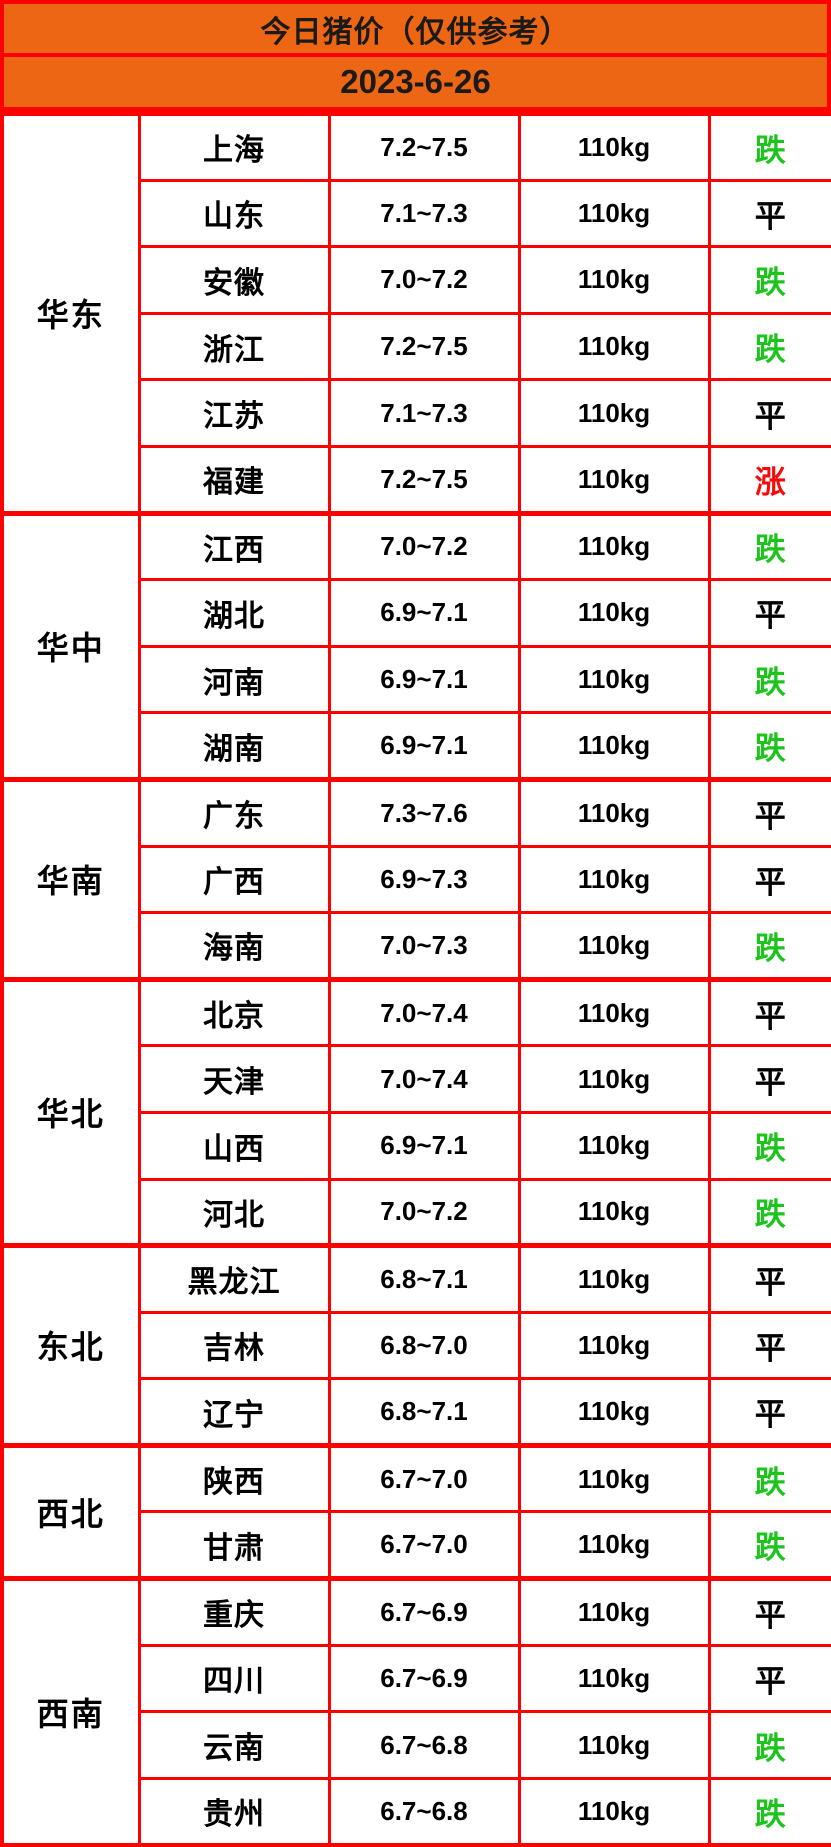 This screenshot has height=1847, width=831. What do you see at coordinates (424, 879) in the screenshot?
I see `price-cell: 6.9~7.3` at bounding box center [424, 879].